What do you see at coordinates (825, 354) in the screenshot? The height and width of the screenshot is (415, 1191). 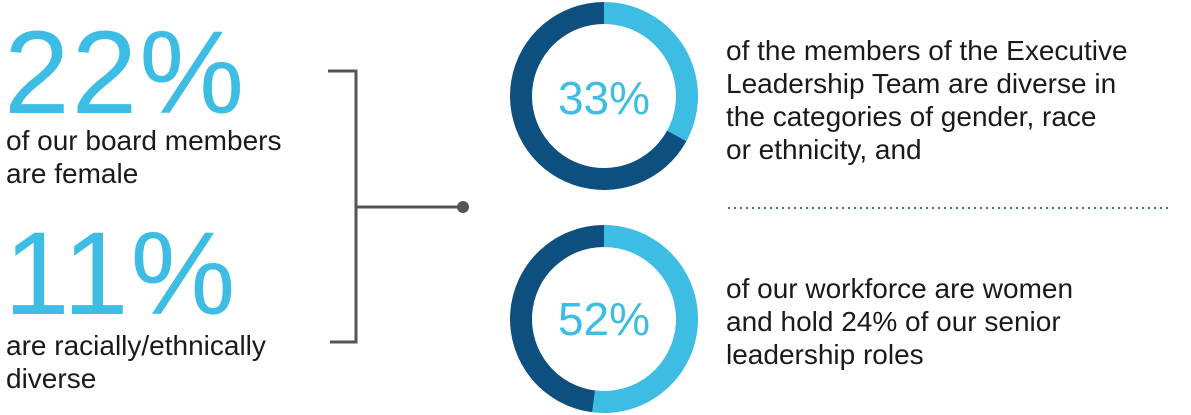 I see `workforce-description-line: leadership roles` at bounding box center [825, 354].